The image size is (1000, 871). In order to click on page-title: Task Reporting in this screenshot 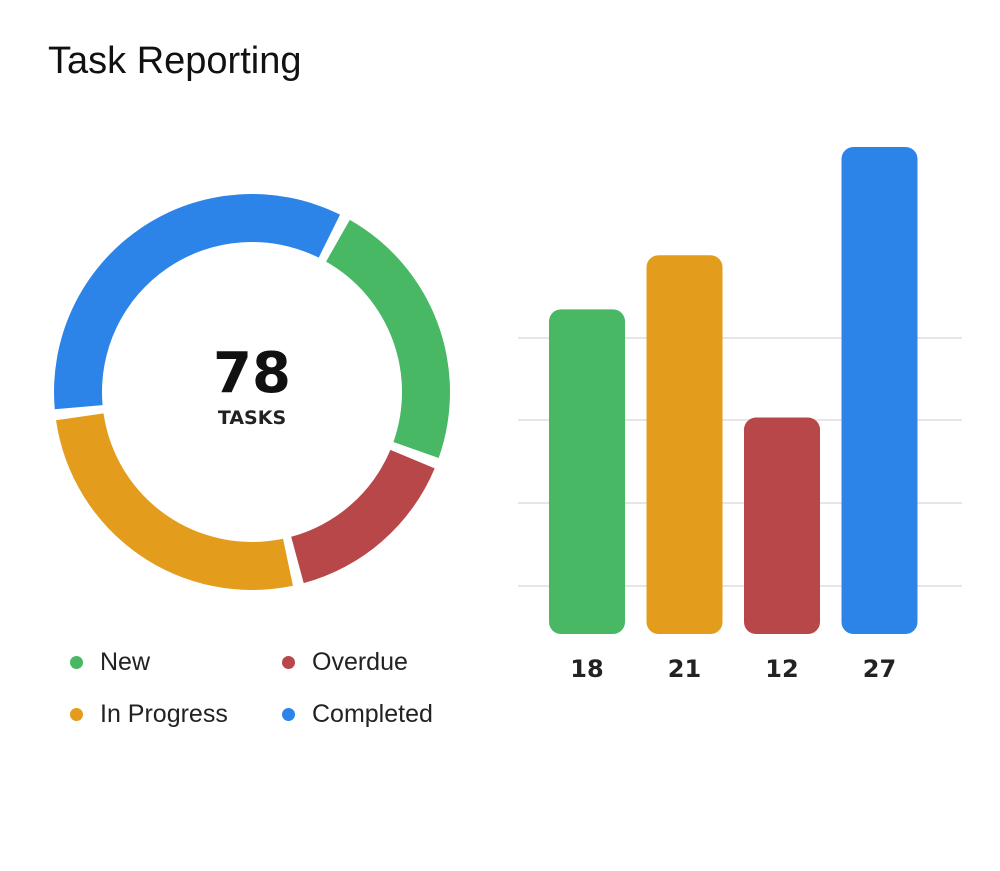, I will do `click(175, 61)`.